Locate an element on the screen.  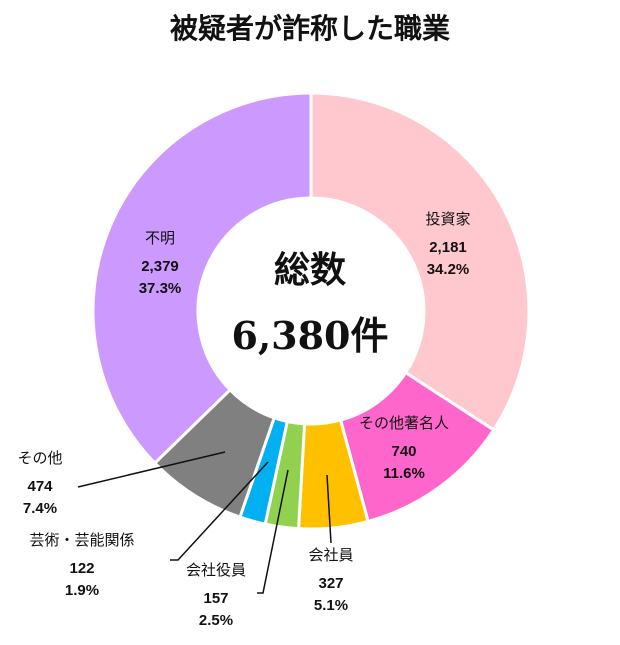
slice-1-percent-label: 11.6% is located at coordinates (404, 473).